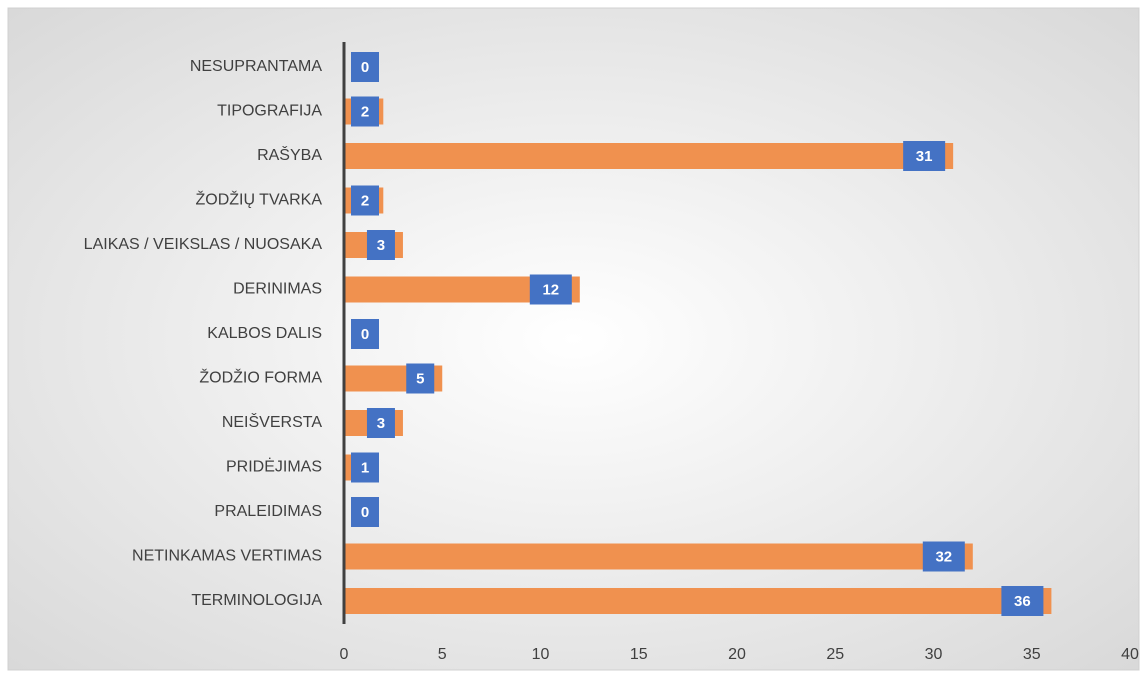 The height and width of the screenshot is (683, 1147). I want to click on category-label: NEIŠVERSTA, so click(272, 421).